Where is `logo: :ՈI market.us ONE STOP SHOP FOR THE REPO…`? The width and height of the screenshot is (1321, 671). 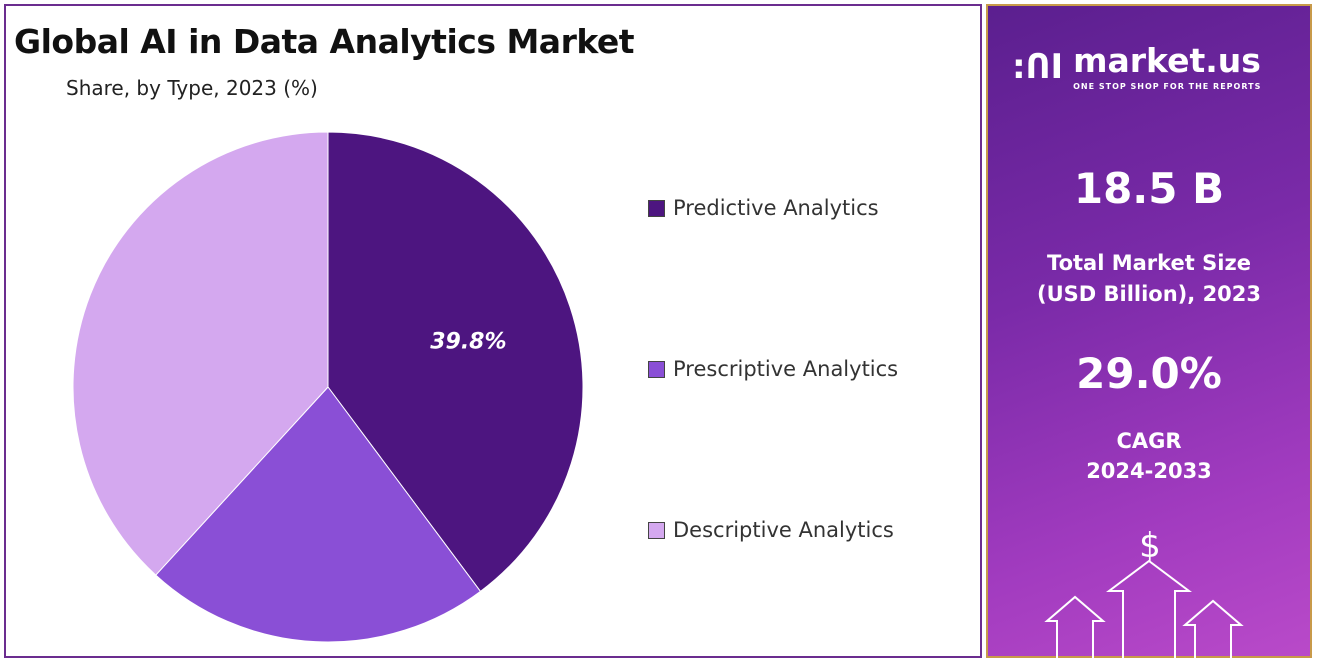
logo: :ՈI market.us ONE STOP SHOP FOR THE REPO… is located at coordinates (1136, 67).